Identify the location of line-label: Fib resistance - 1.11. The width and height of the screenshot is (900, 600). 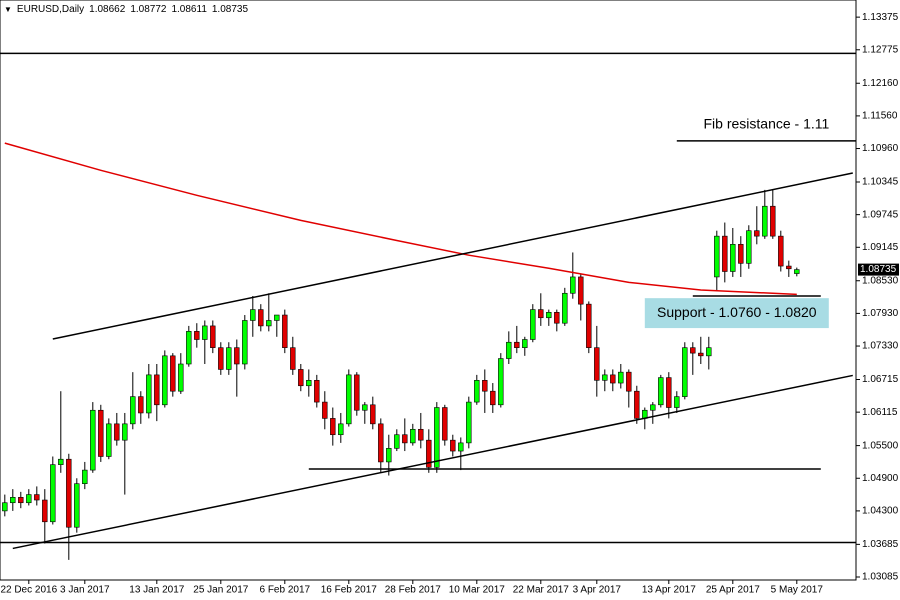
(767, 124).